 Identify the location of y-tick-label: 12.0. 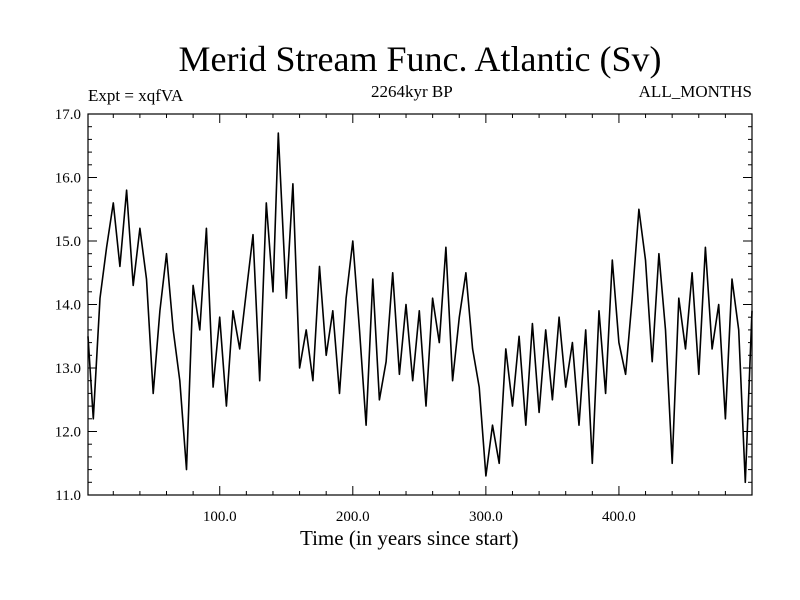
(68, 433).